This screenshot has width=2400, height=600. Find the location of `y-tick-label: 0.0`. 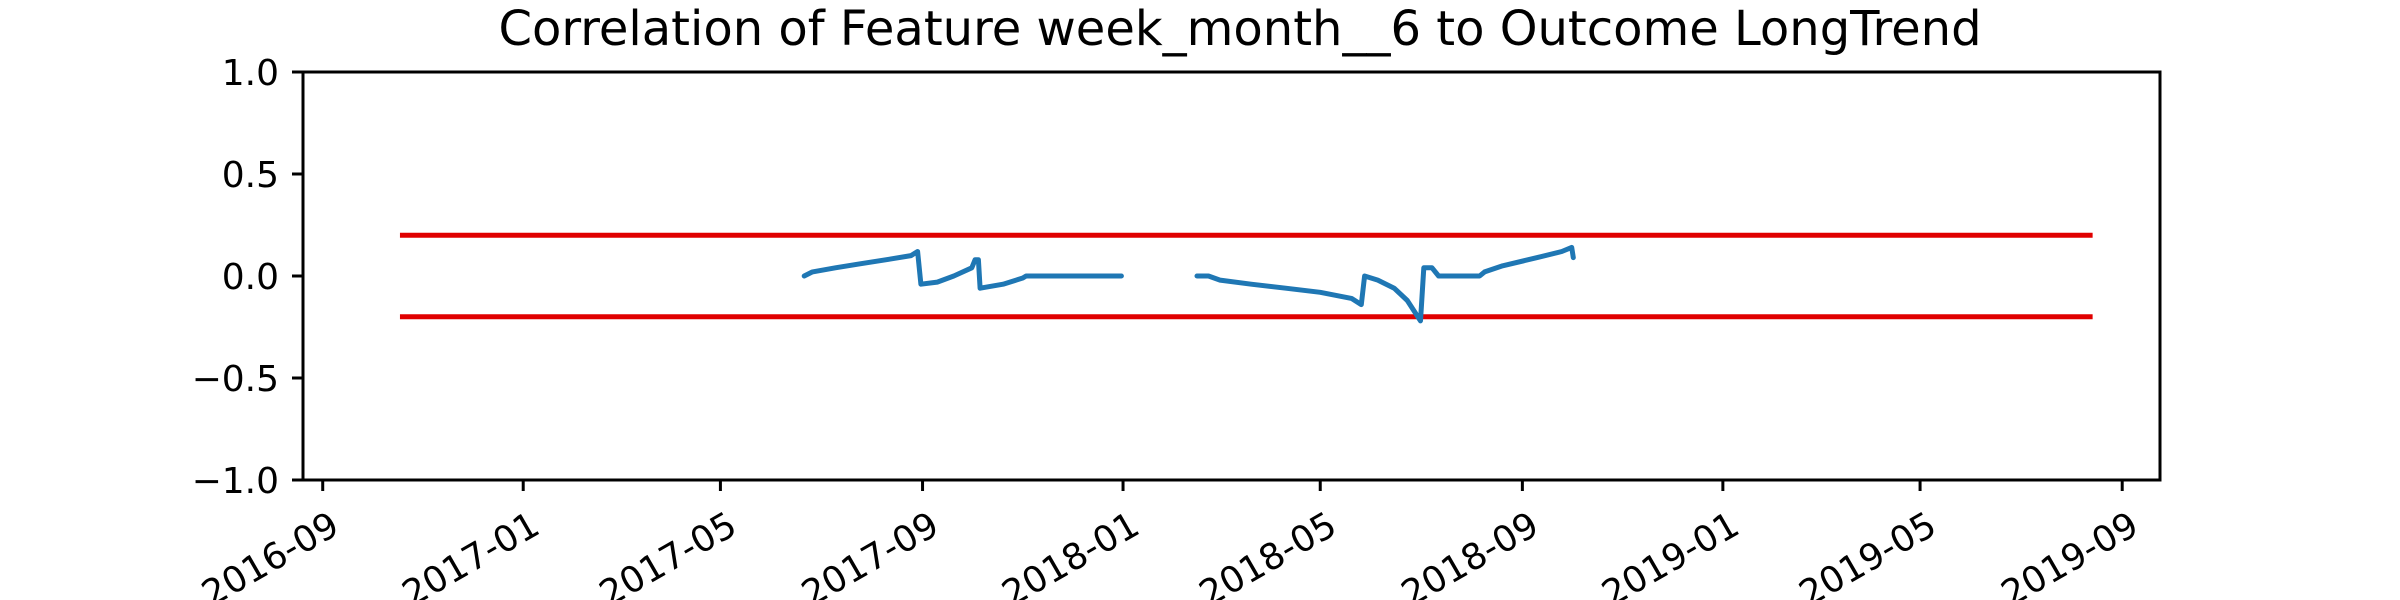

y-tick-label: 0.0 is located at coordinates (250, 277).